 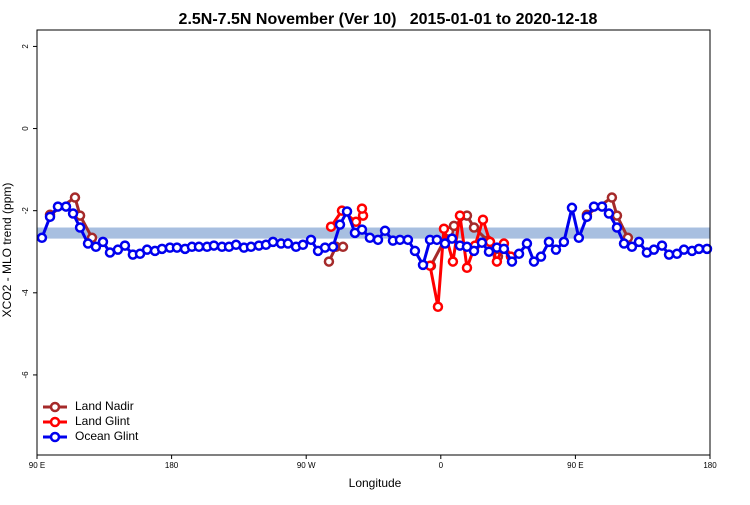 I want to click on reference-band, so click(x=373, y=233).